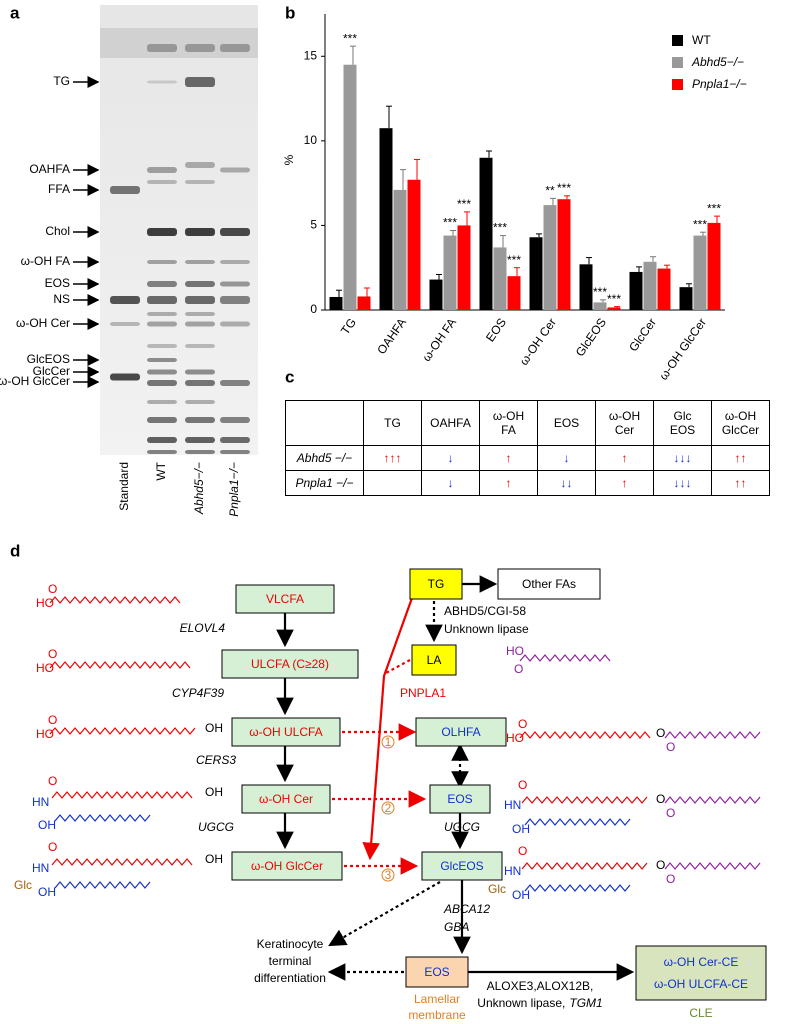 The width and height of the screenshot is (788, 1024). Describe the element at coordinates (324, 423) in the screenshot. I see `header-cell` at that location.